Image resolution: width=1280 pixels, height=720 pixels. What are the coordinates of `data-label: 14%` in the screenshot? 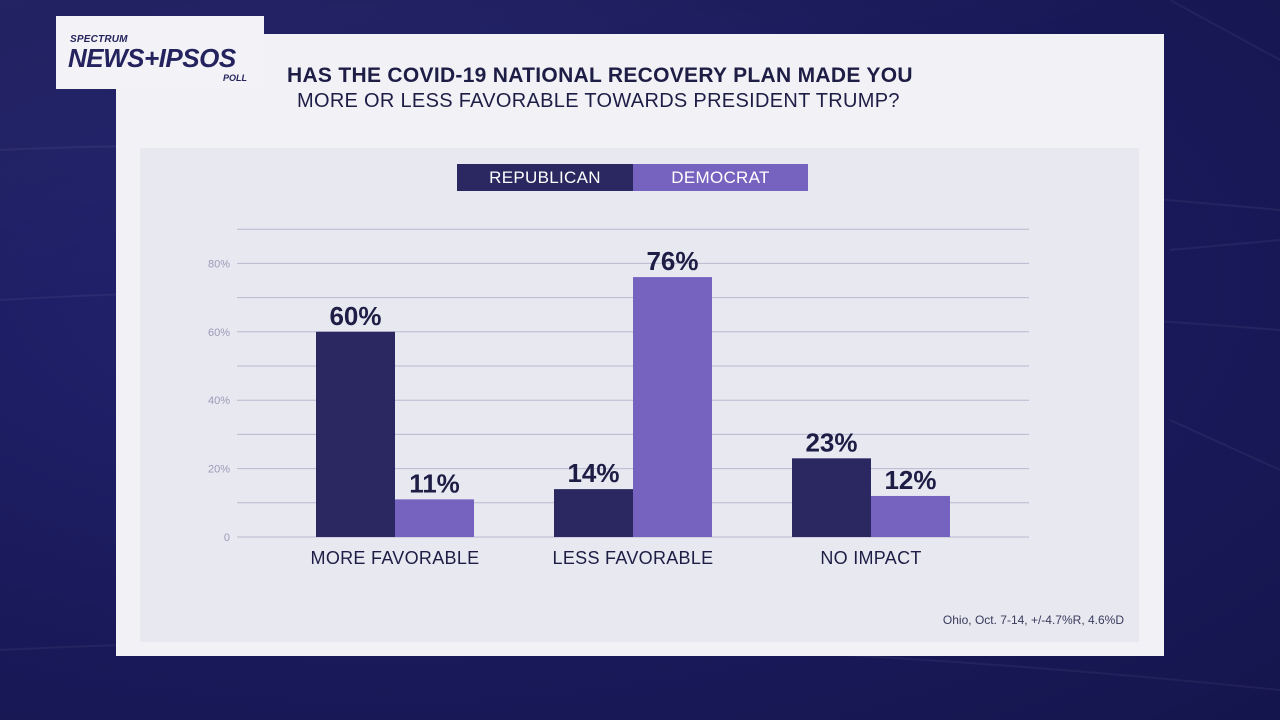 It's located at (593, 473).